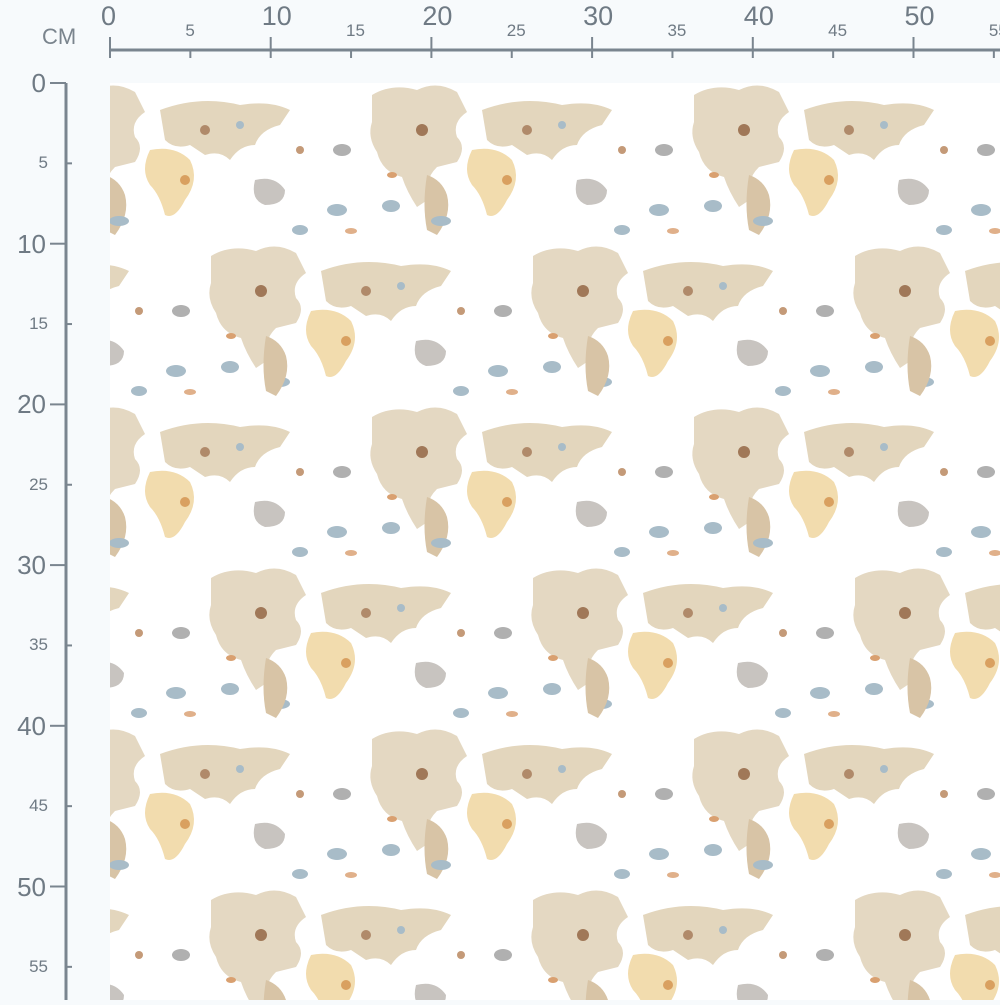  What do you see at coordinates (919, 16) in the screenshot?
I see `horizontal-tick-label: 50` at bounding box center [919, 16].